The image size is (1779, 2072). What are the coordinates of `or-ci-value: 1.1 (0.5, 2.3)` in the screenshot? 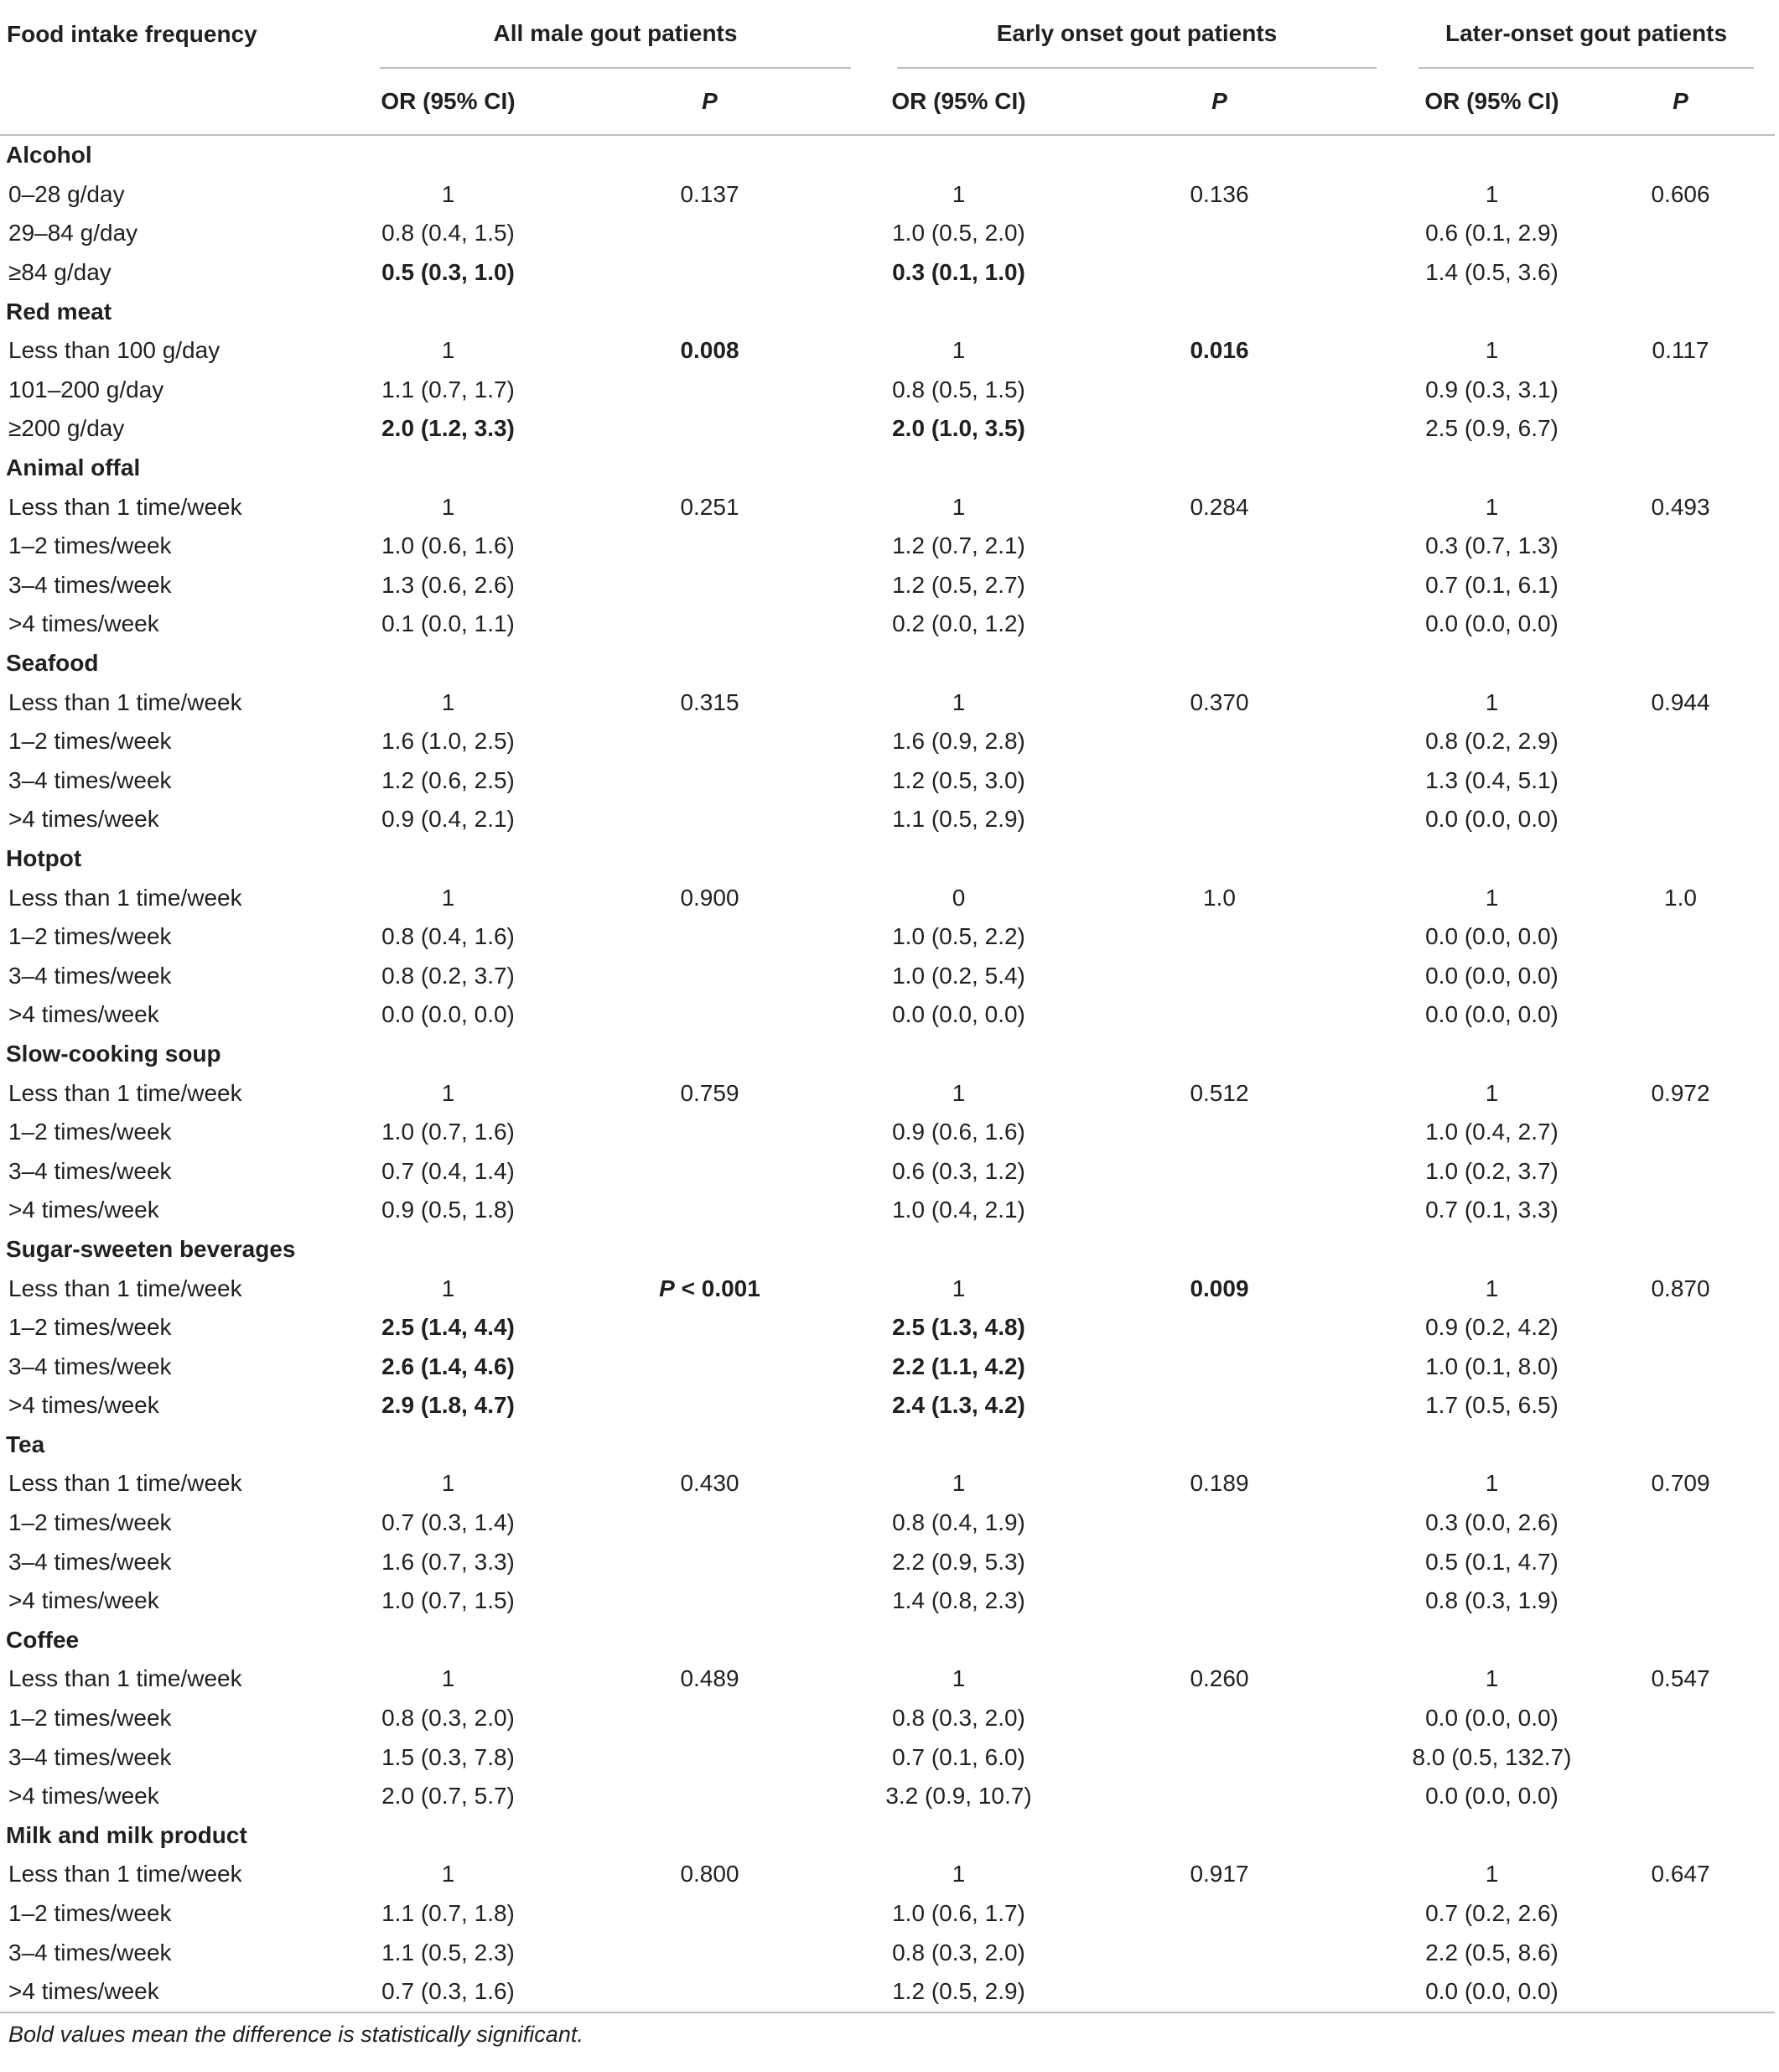 It's located at (448, 1953).